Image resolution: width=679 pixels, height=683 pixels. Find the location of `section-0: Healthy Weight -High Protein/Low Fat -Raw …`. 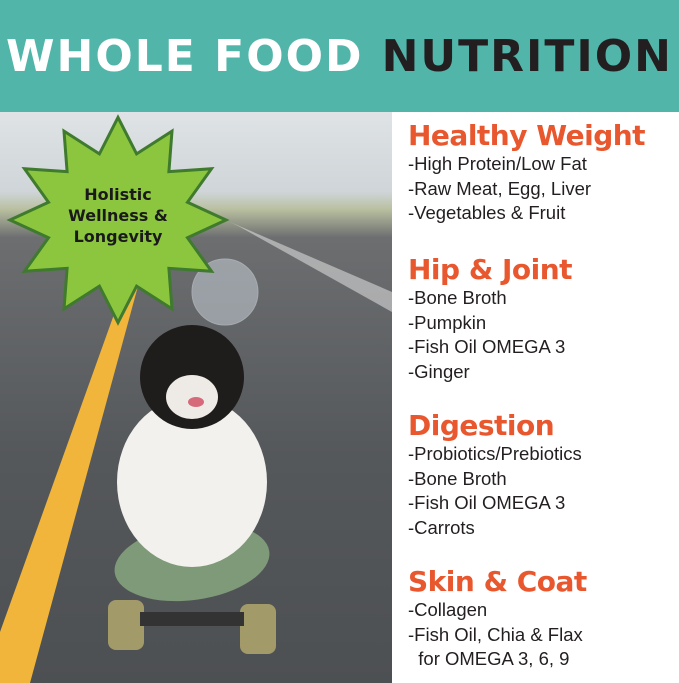

section-0: Healthy Weight -High Protein/Low Fat -Raw … is located at coordinates (527, 172).